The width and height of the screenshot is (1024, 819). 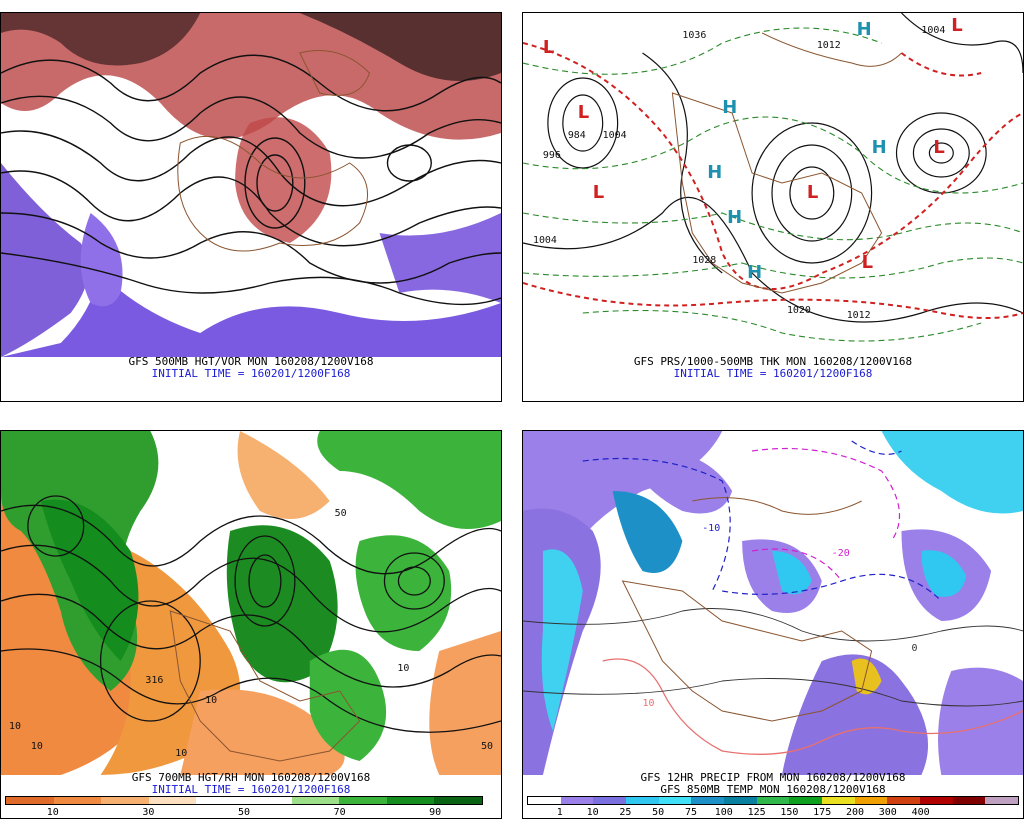 What do you see at coordinates (723, 812) in the screenshot?
I see `colorbar-tick-label: 100` at bounding box center [723, 812].